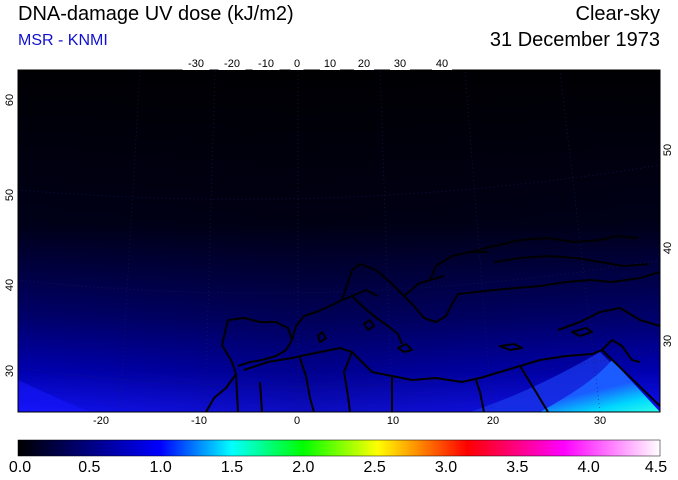  Describe the element at coordinates (10, 371) in the screenshot. I see `left-latitude-label: 30` at that location.